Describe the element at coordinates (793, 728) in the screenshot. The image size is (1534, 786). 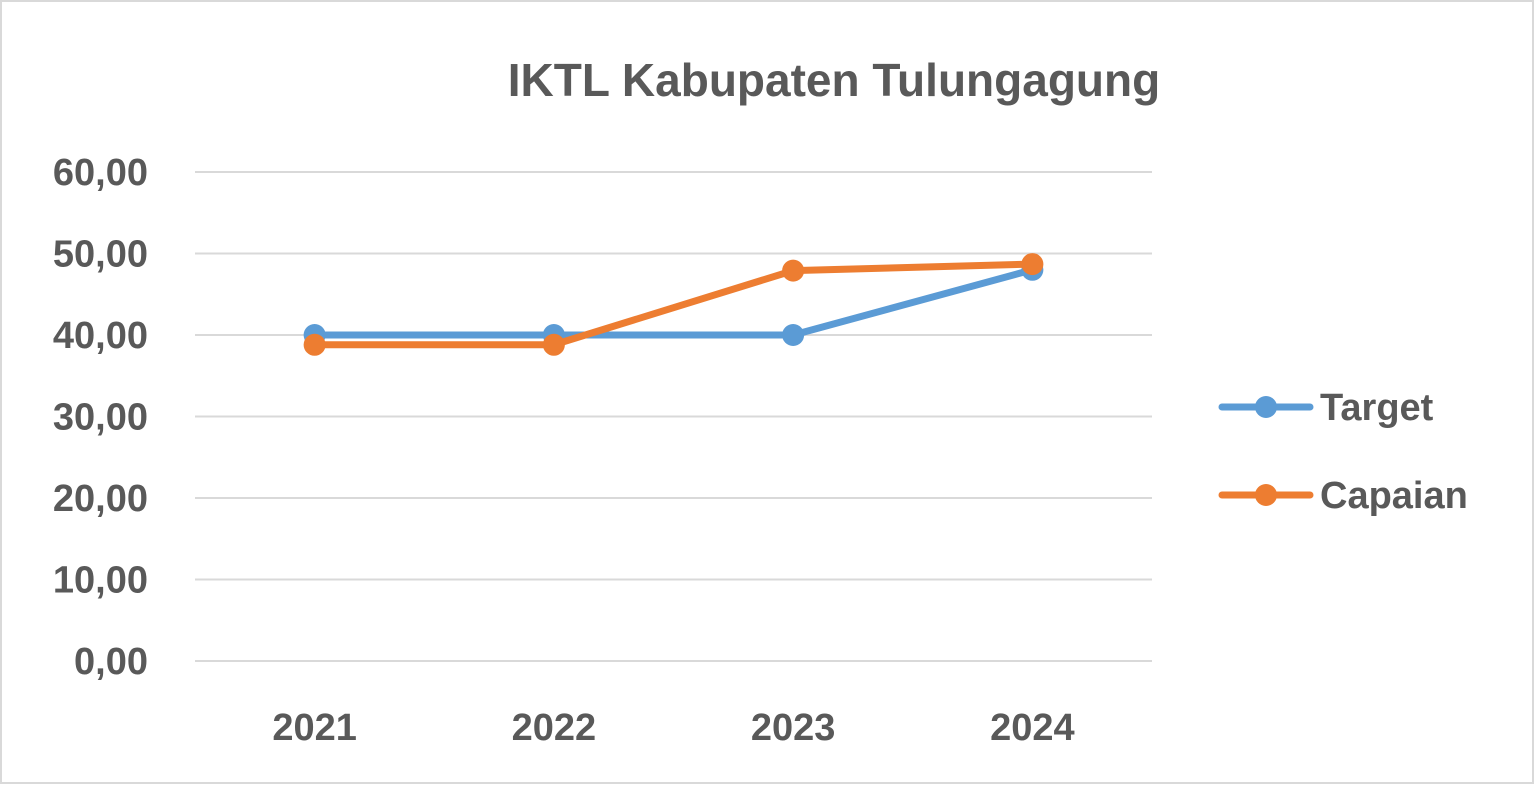
I see `x-tick-label: 2023` at that location.